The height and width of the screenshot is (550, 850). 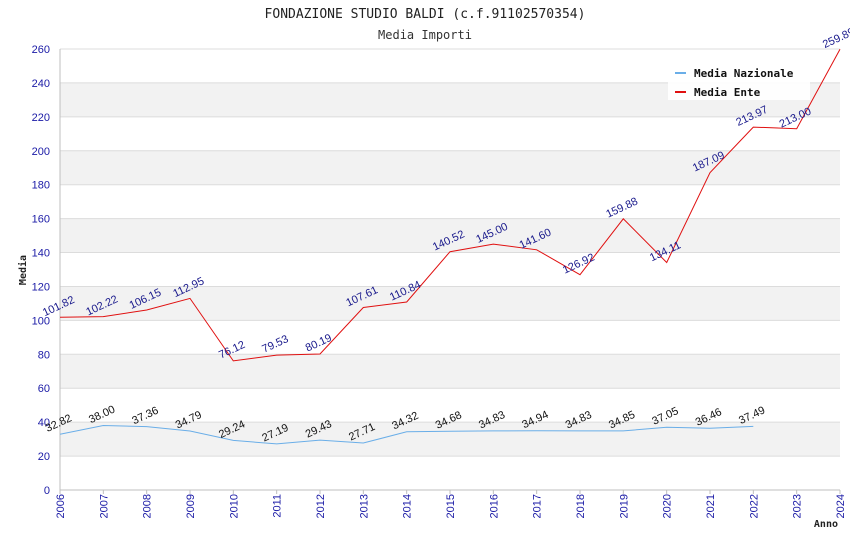 I want to click on data-label: 80.19, so click(x=319, y=343).